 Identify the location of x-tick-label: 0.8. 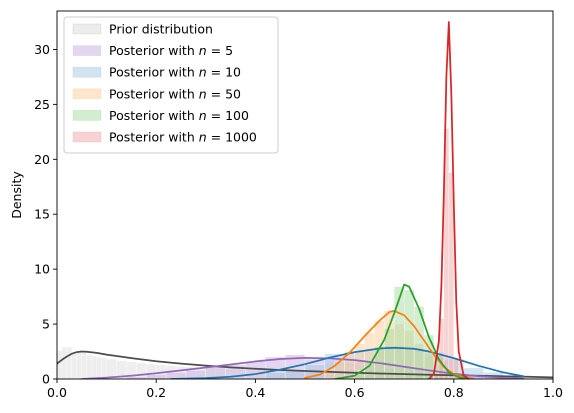
(454, 392).